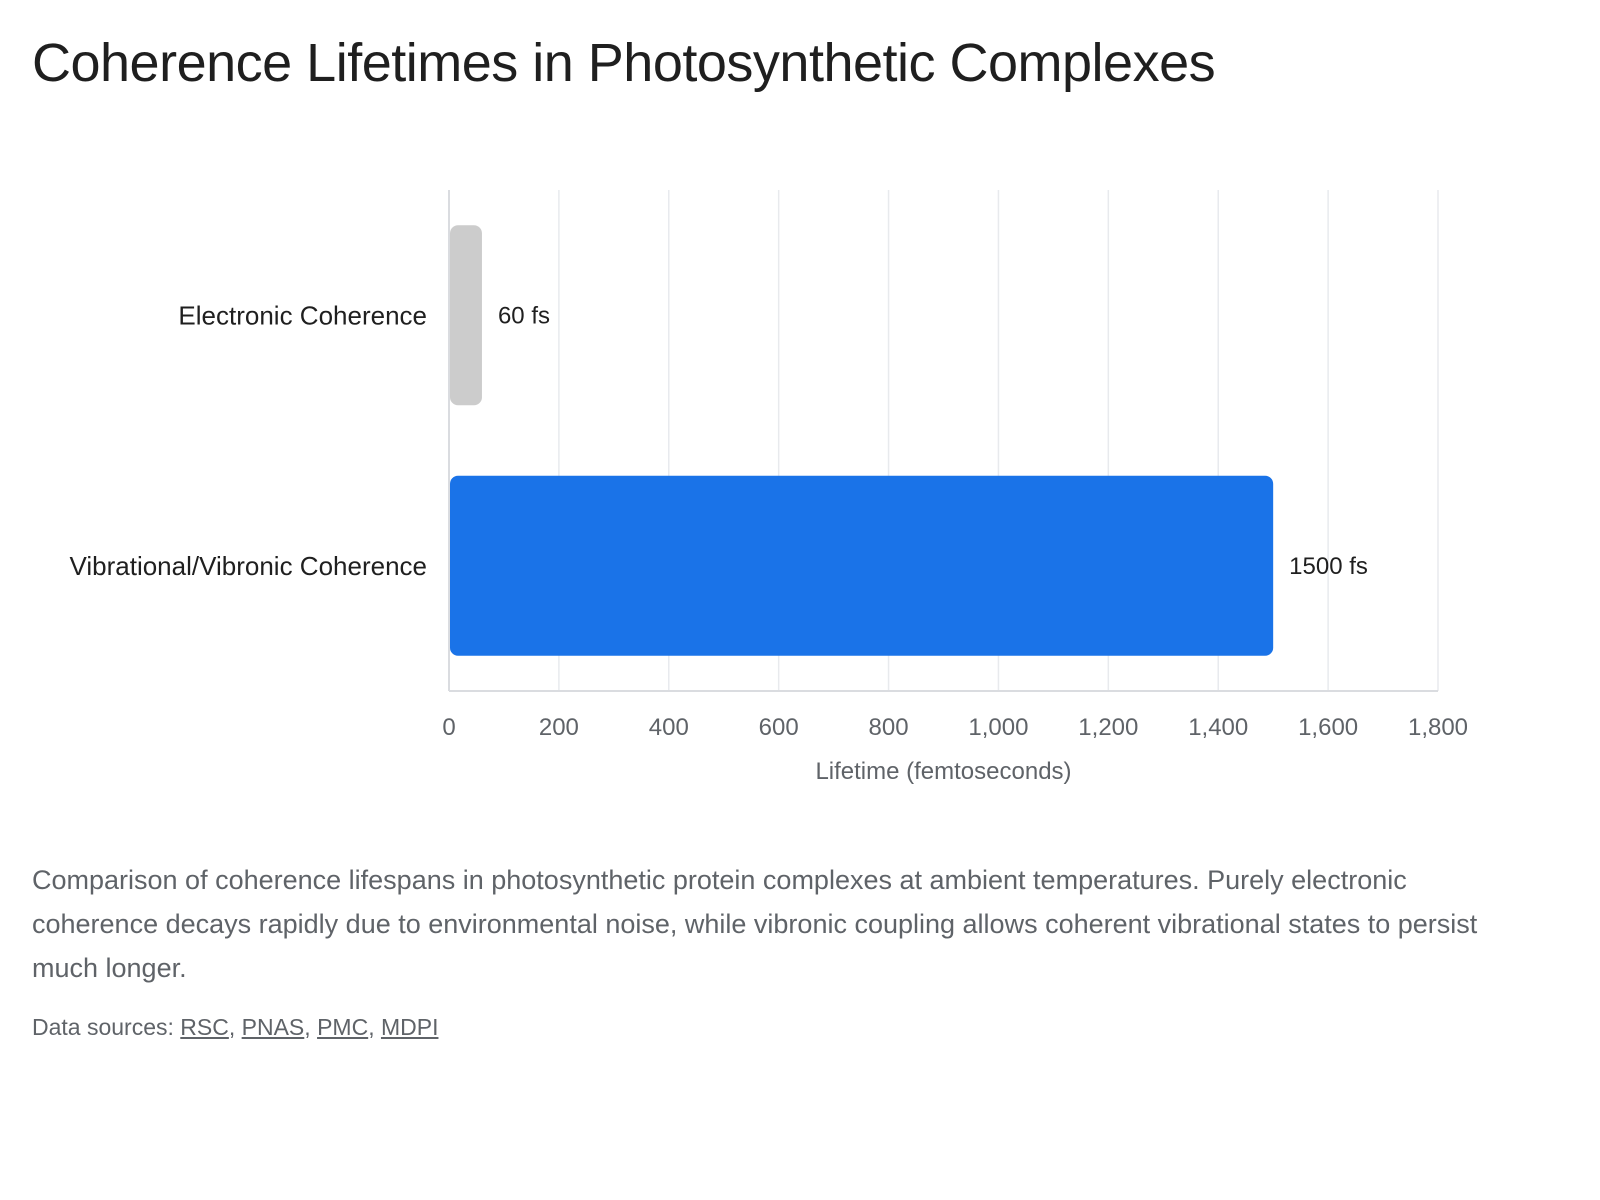  What do you see at coordinates (1108, 727) in the screenshot?
I see `x-tick-label: 1,200` at bounding box center [1108, 727].